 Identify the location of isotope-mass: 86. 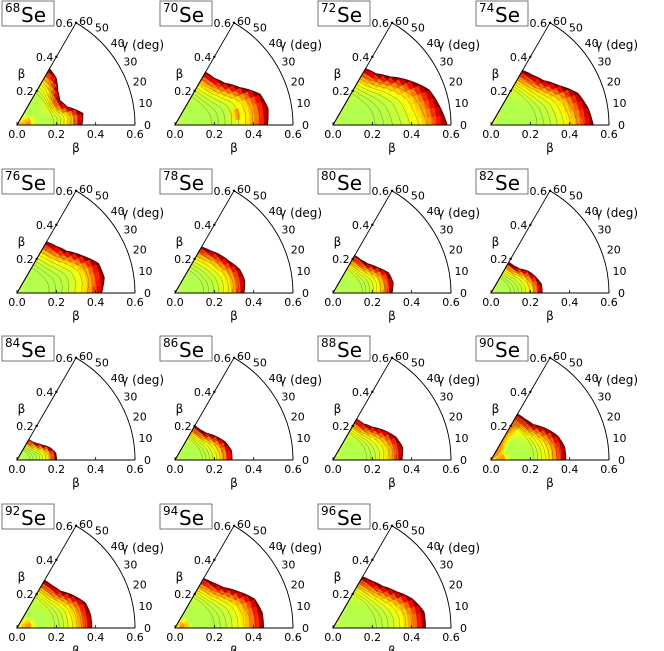
(170, 343).